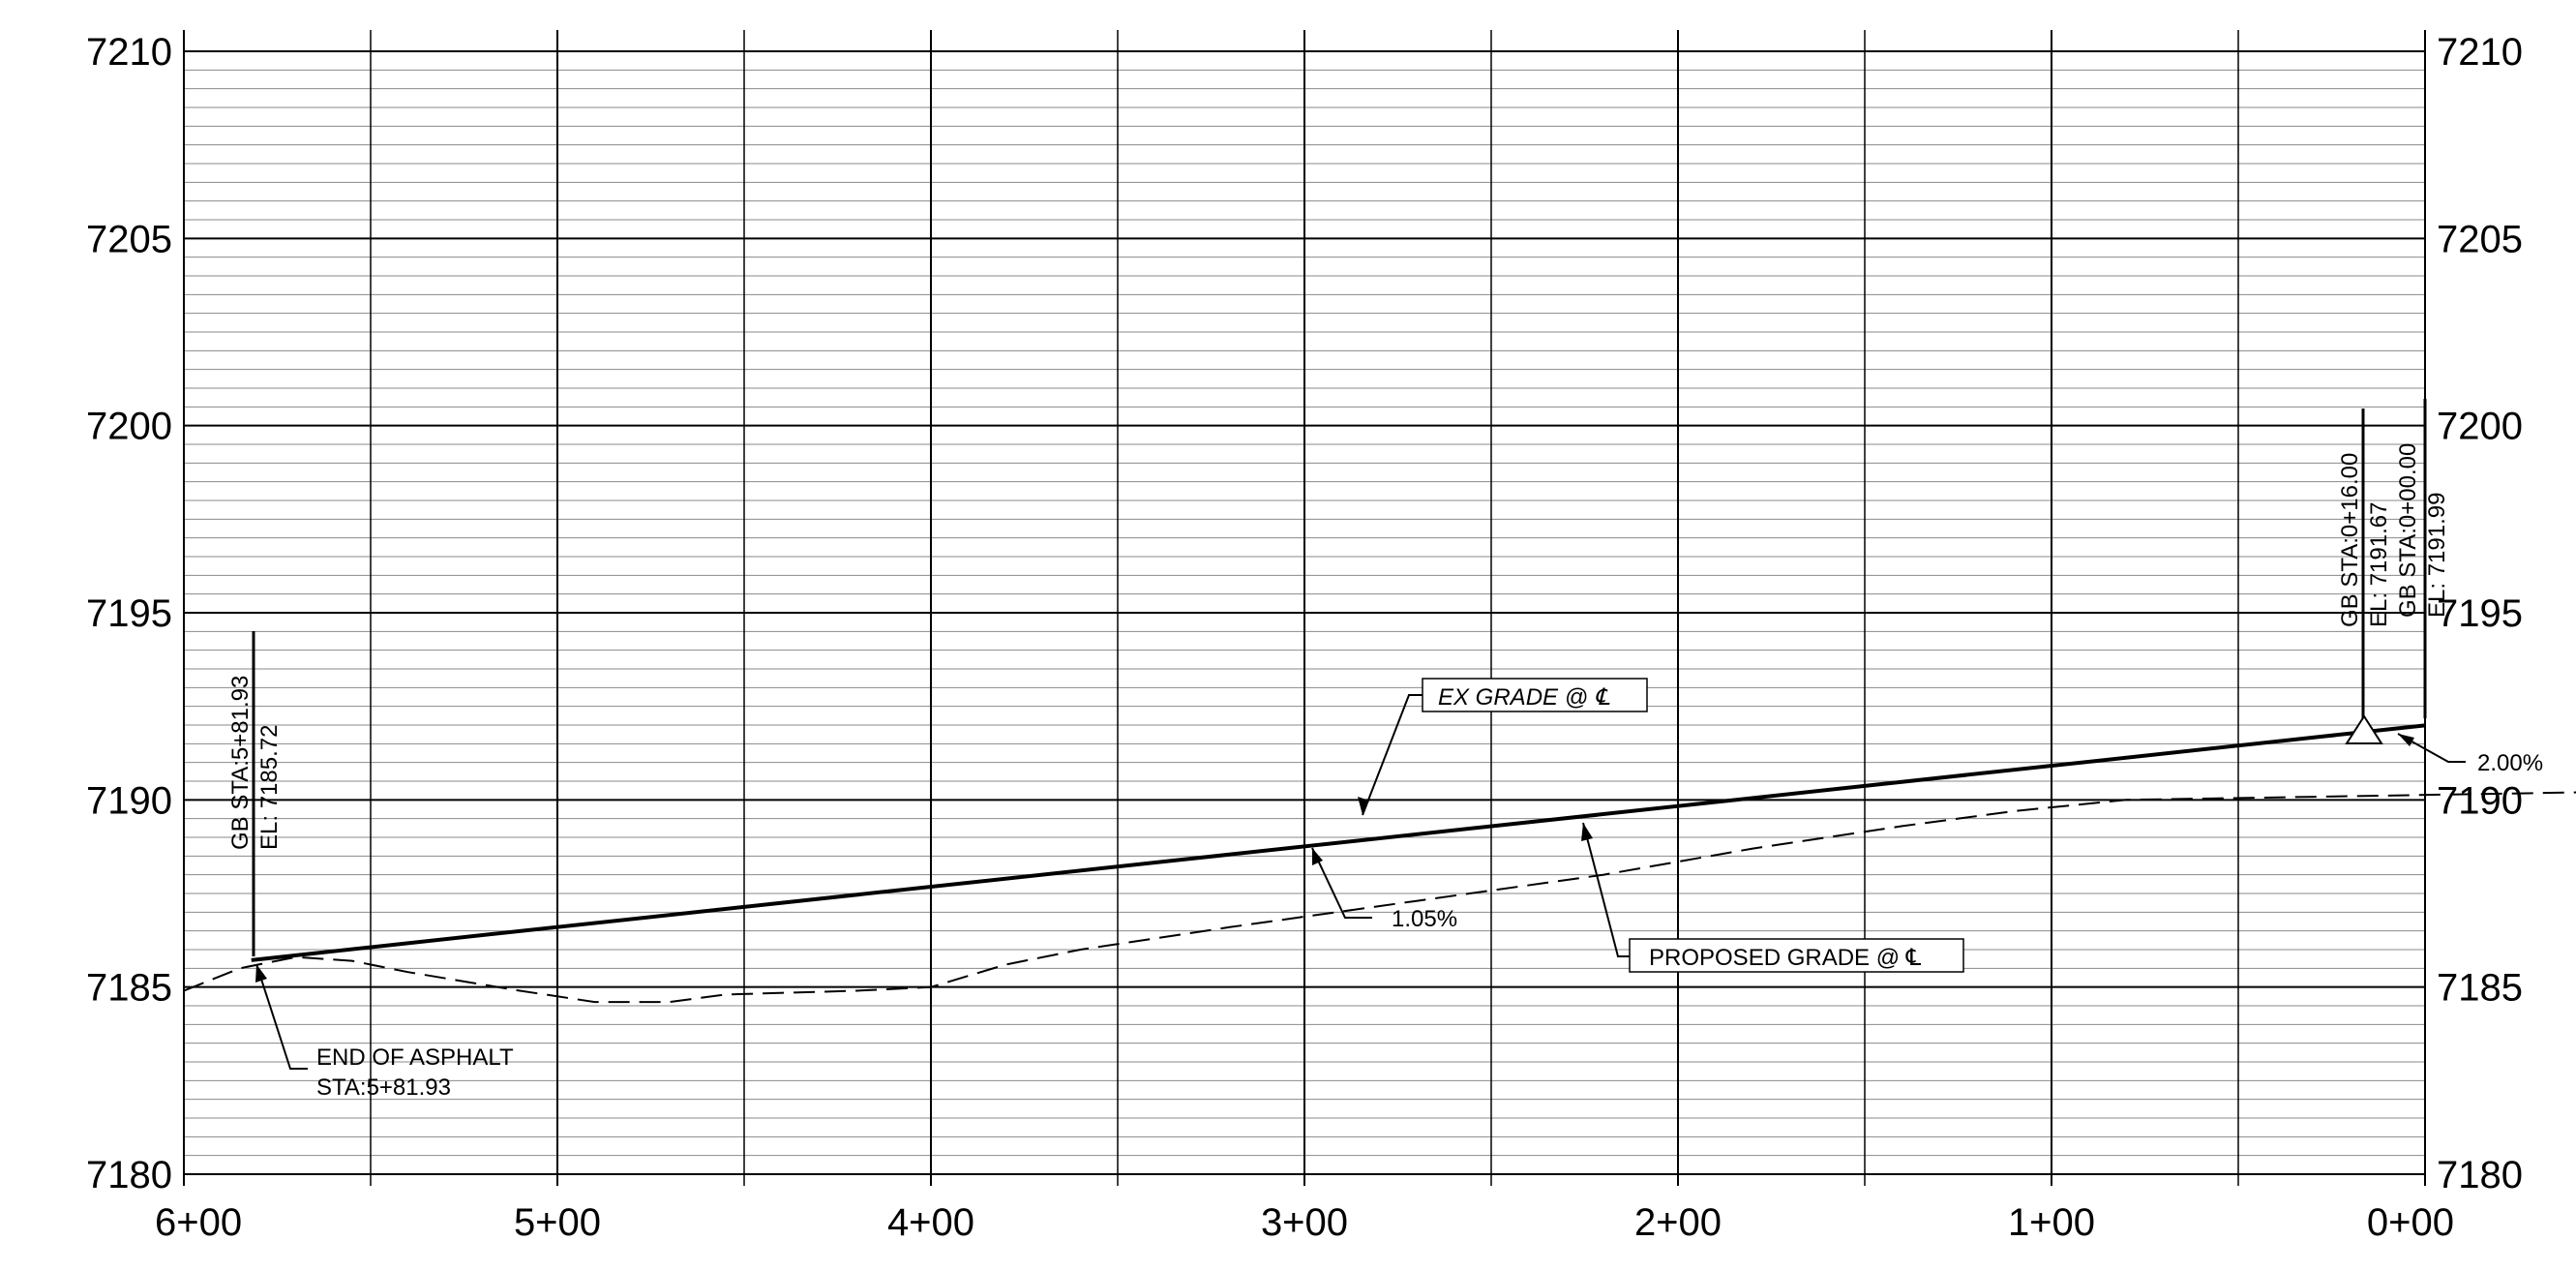 This screenshot has height=1271, width=2576. What do you see at coordinates (2410, 1222) in the screenshot?
I see `x-tick-label: 0+00` at bounding box center [2410, 1222].